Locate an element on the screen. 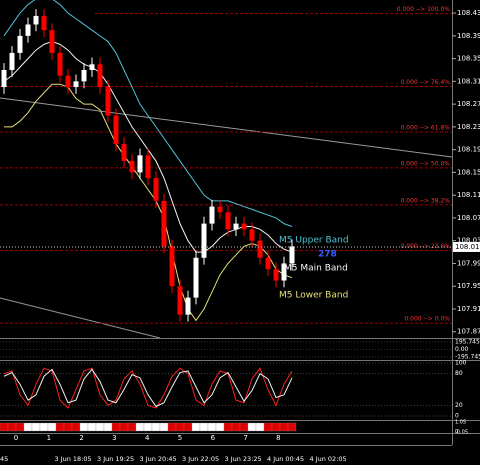  strip-label: 7 is located at coordinates (245, 438).